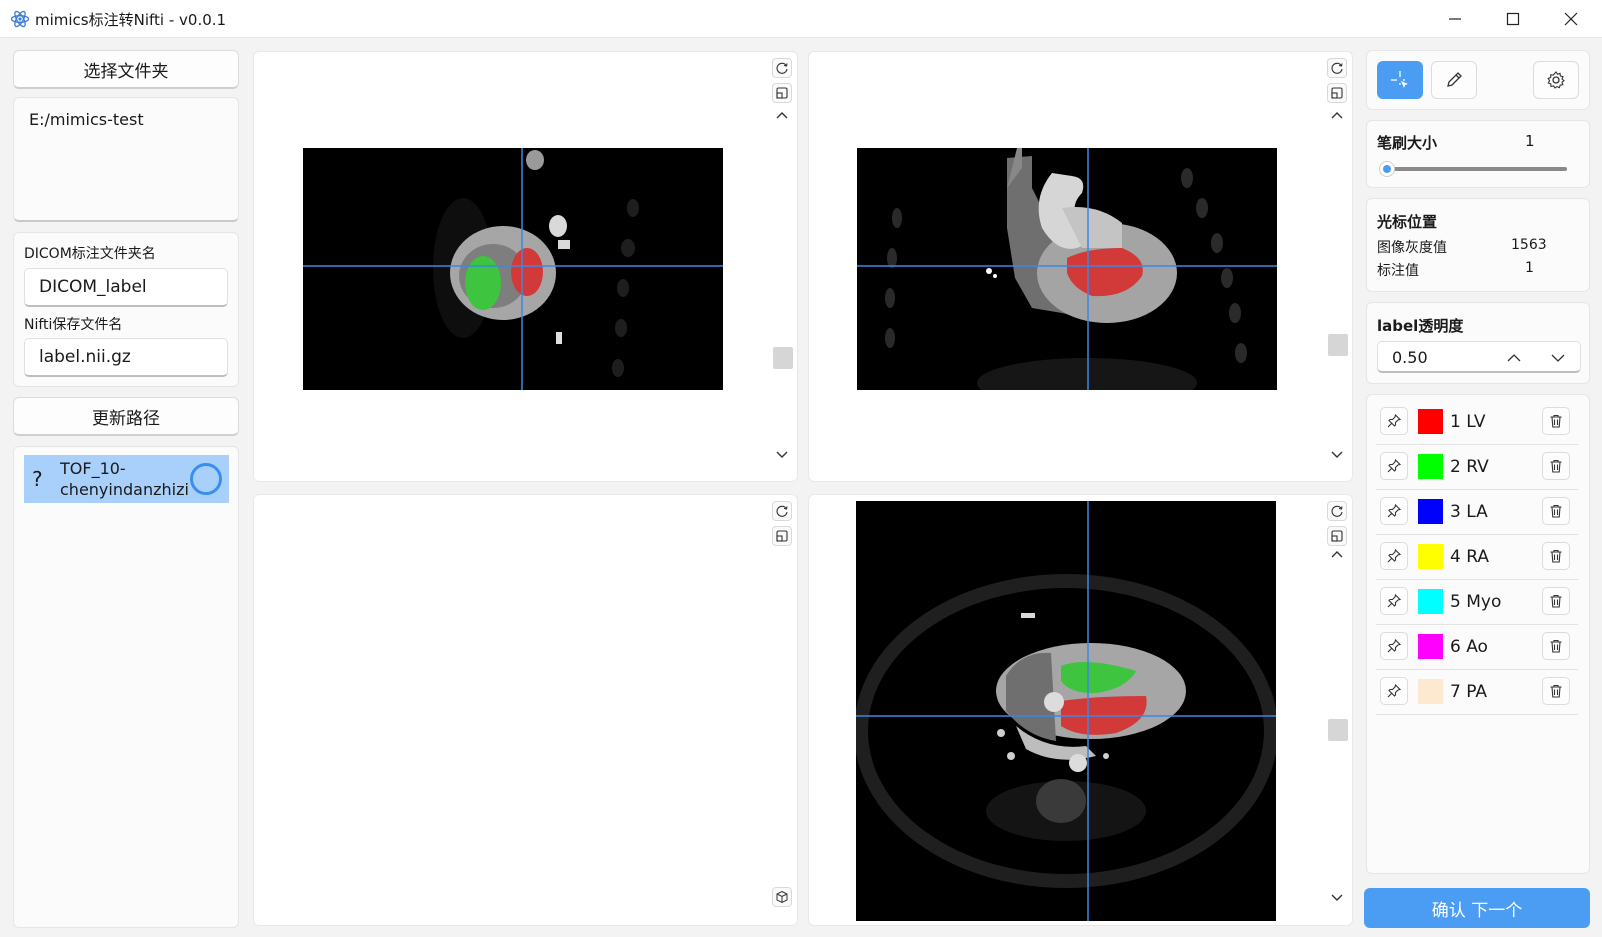 The image size is (1602, 937). Describe the element at coordinates (1420, 326) in the screenshot. I see `opacity-title: label透明度` at that location.